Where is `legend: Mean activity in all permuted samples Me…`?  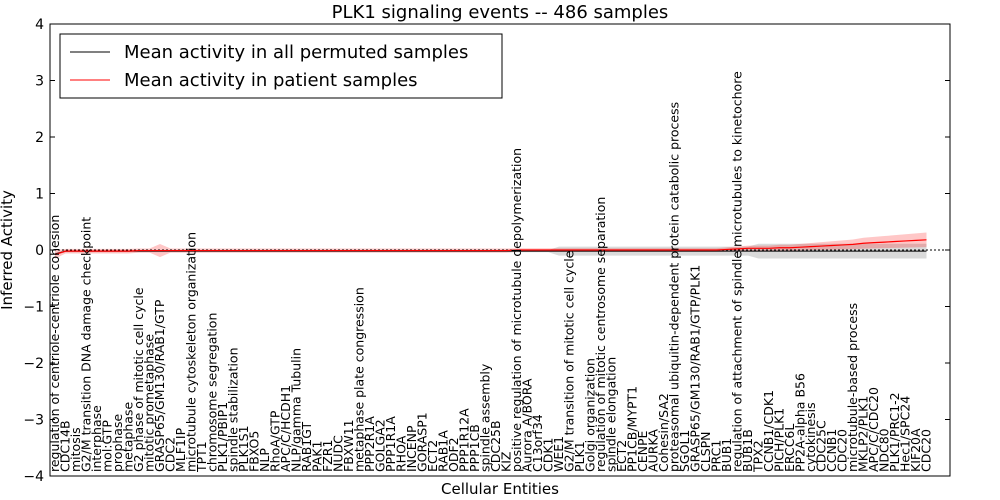
legend: Mean activity in all permuted samples Me… is located at coordinates (281, 66).